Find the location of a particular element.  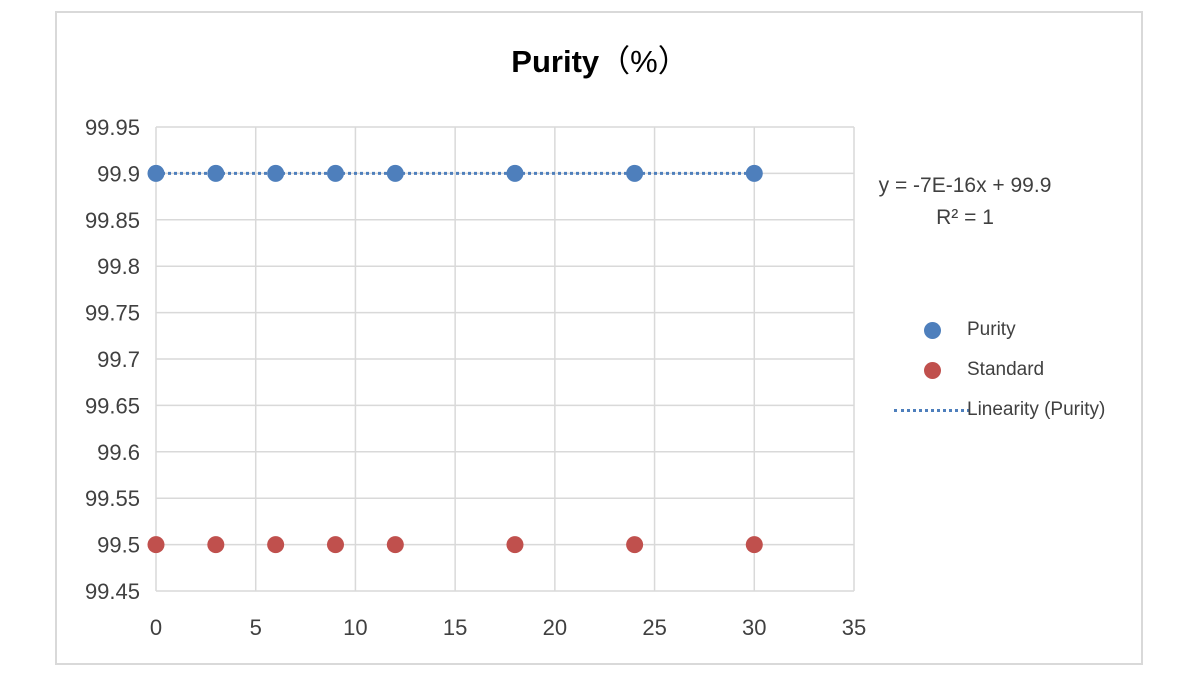

legend-marker-purity is located at coordinates (932, 330).